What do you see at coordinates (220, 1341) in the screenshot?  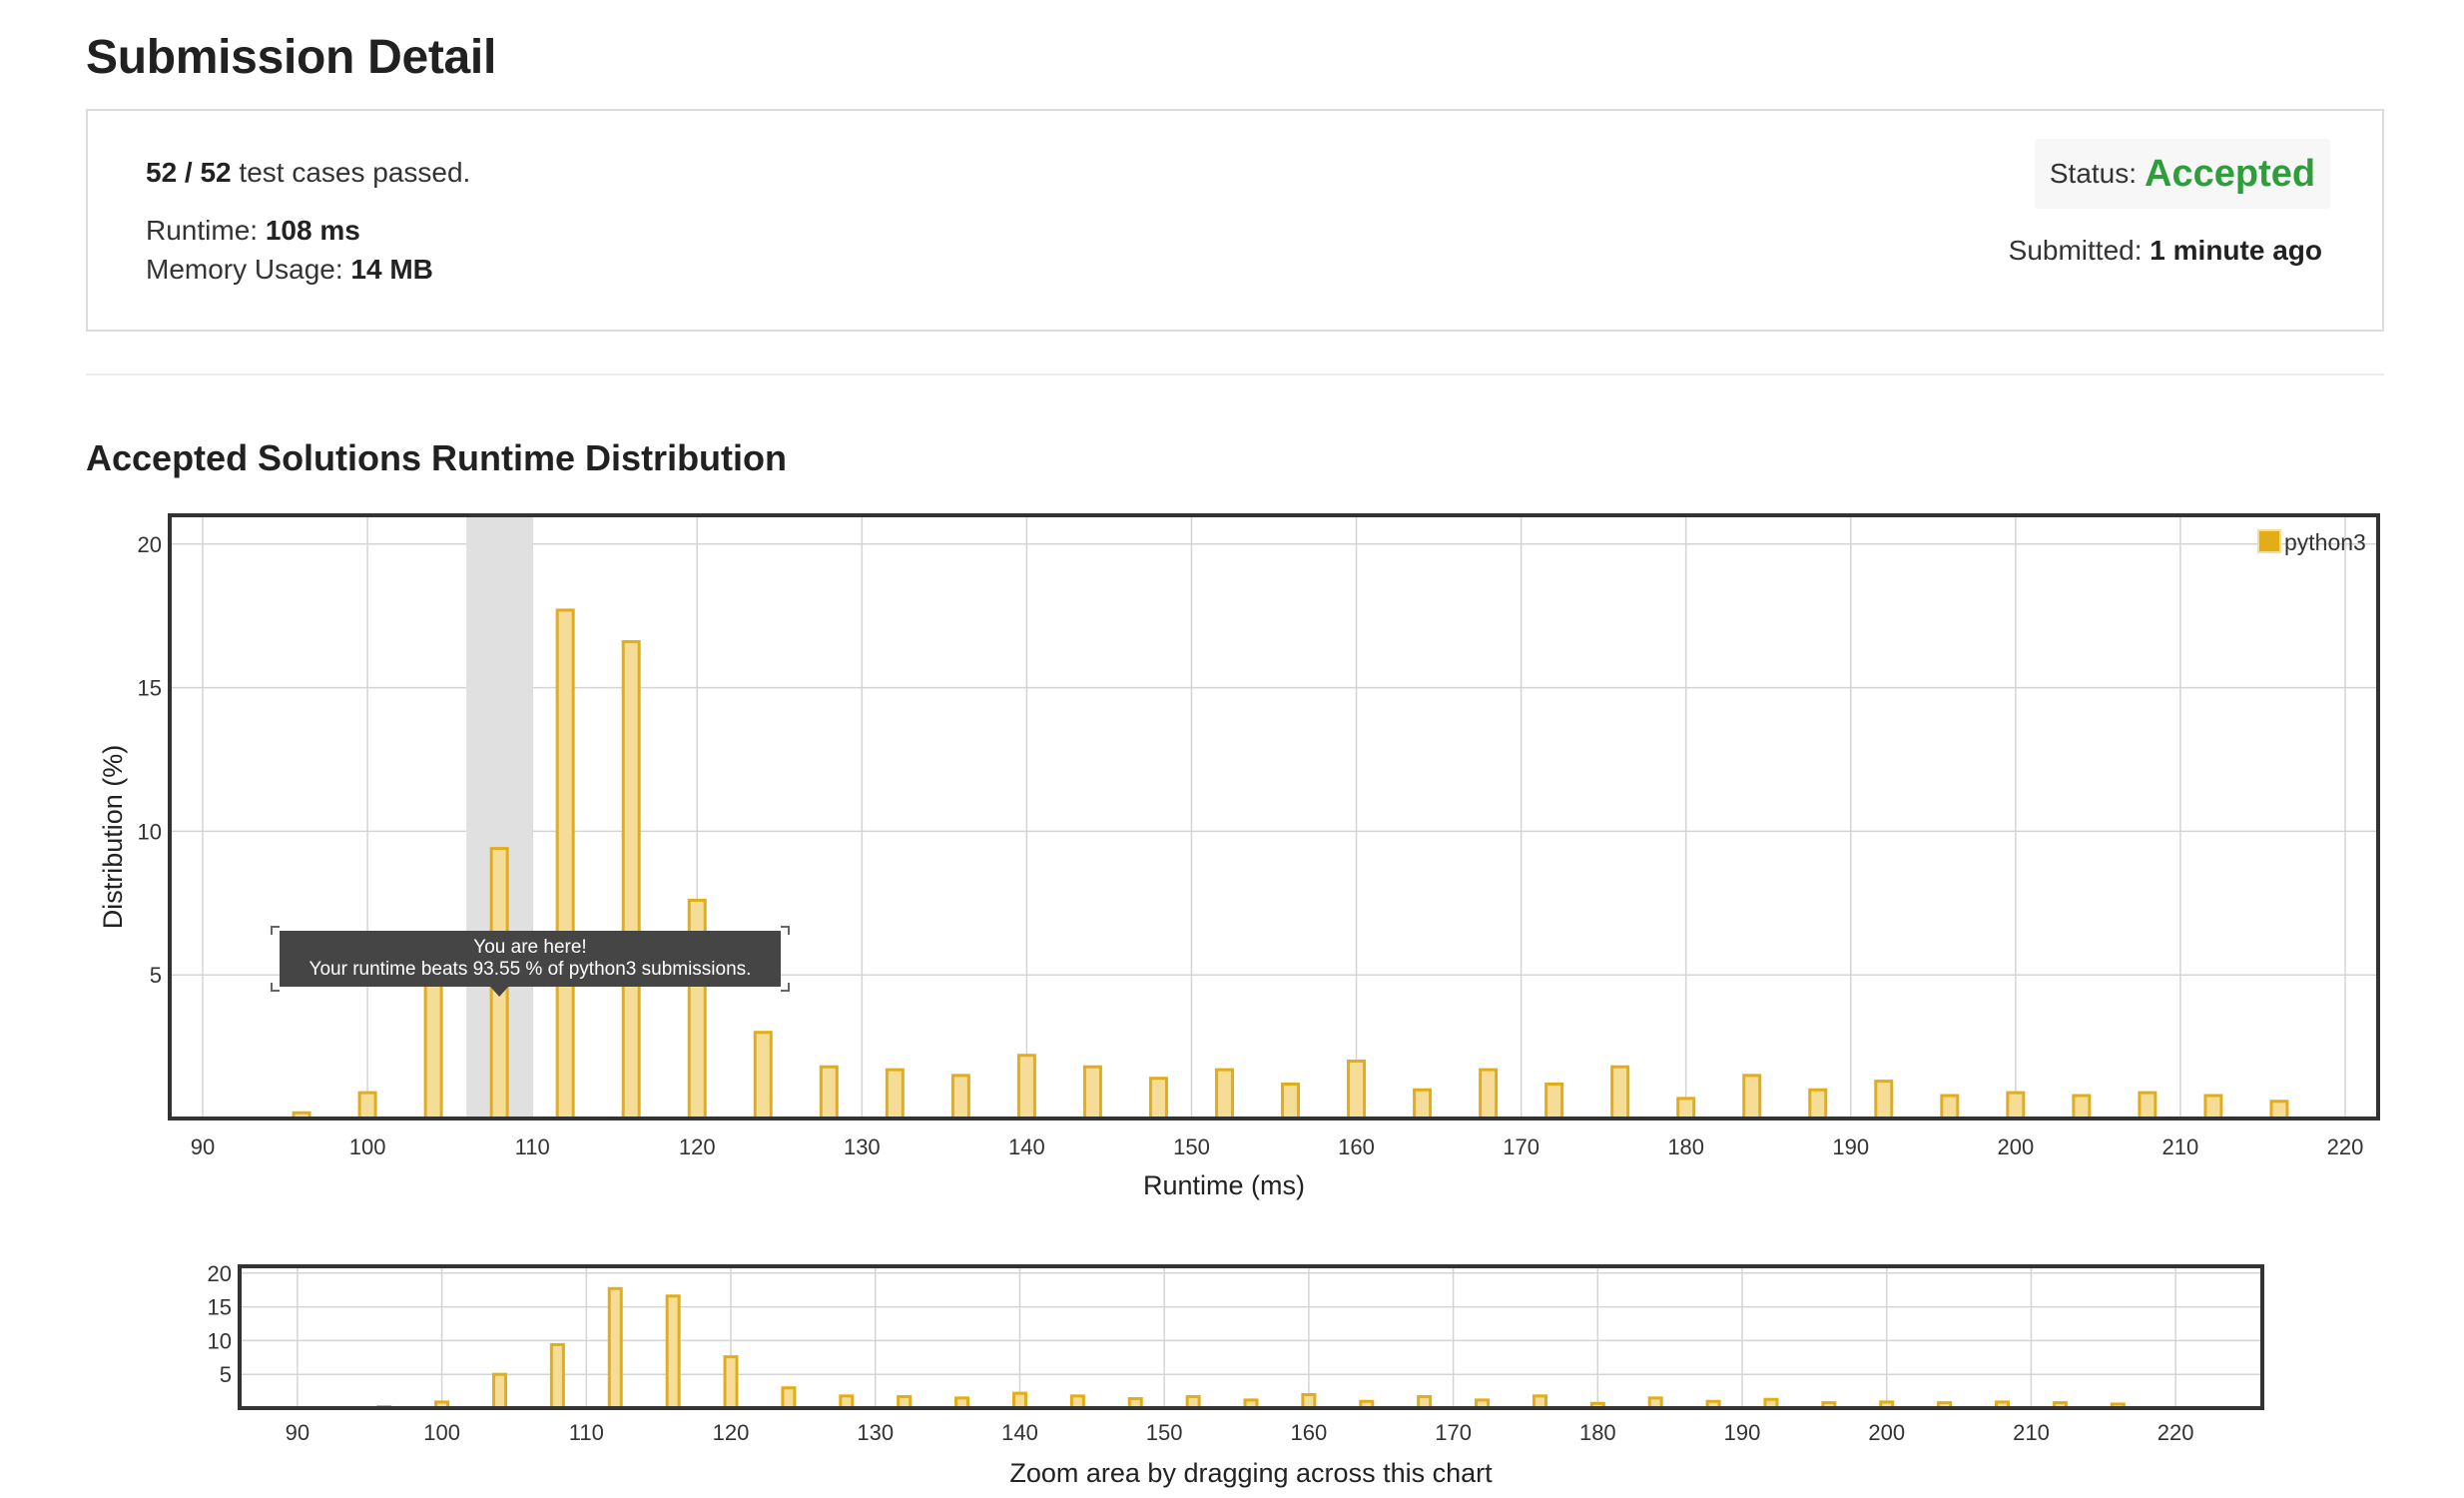 I see `nav-y-tick-label: 10` at bounding box center [220, 1341].